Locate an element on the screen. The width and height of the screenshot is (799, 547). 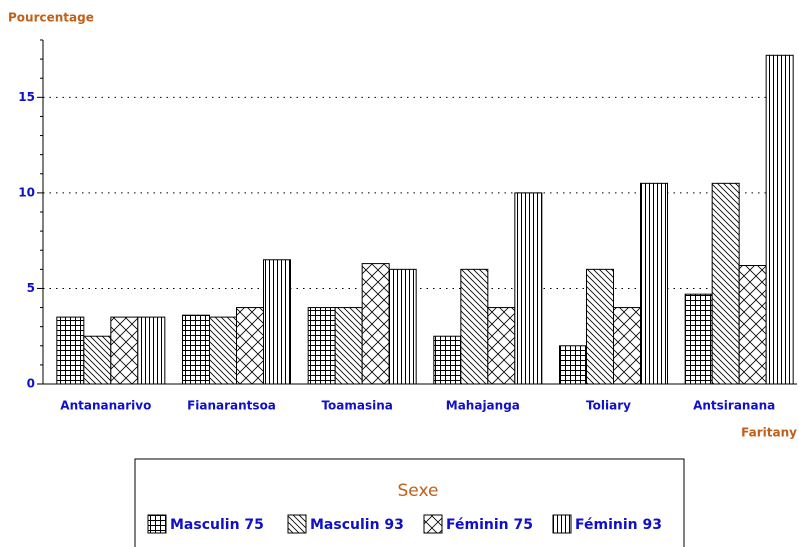
legend-label: Féminin 75 is located at coordinates (489, 525).